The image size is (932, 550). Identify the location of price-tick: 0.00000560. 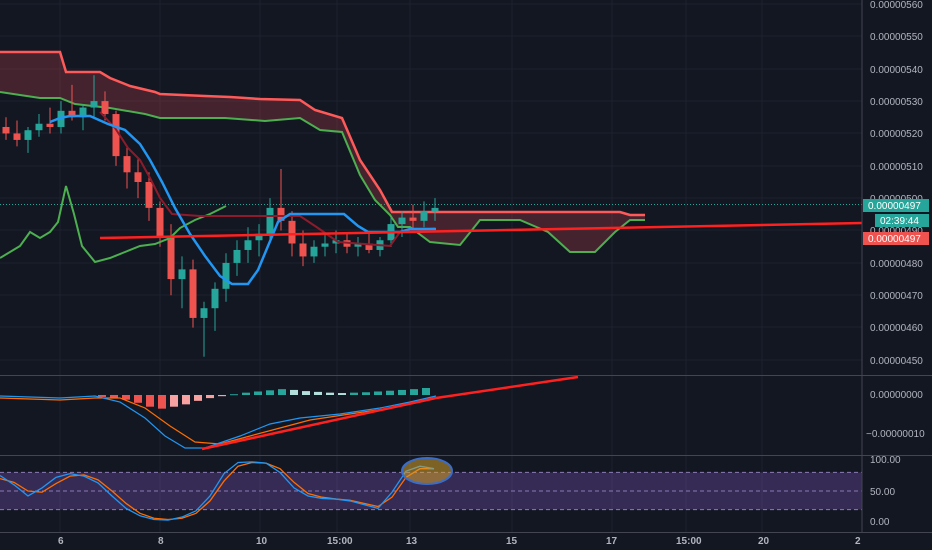
(896, 5).